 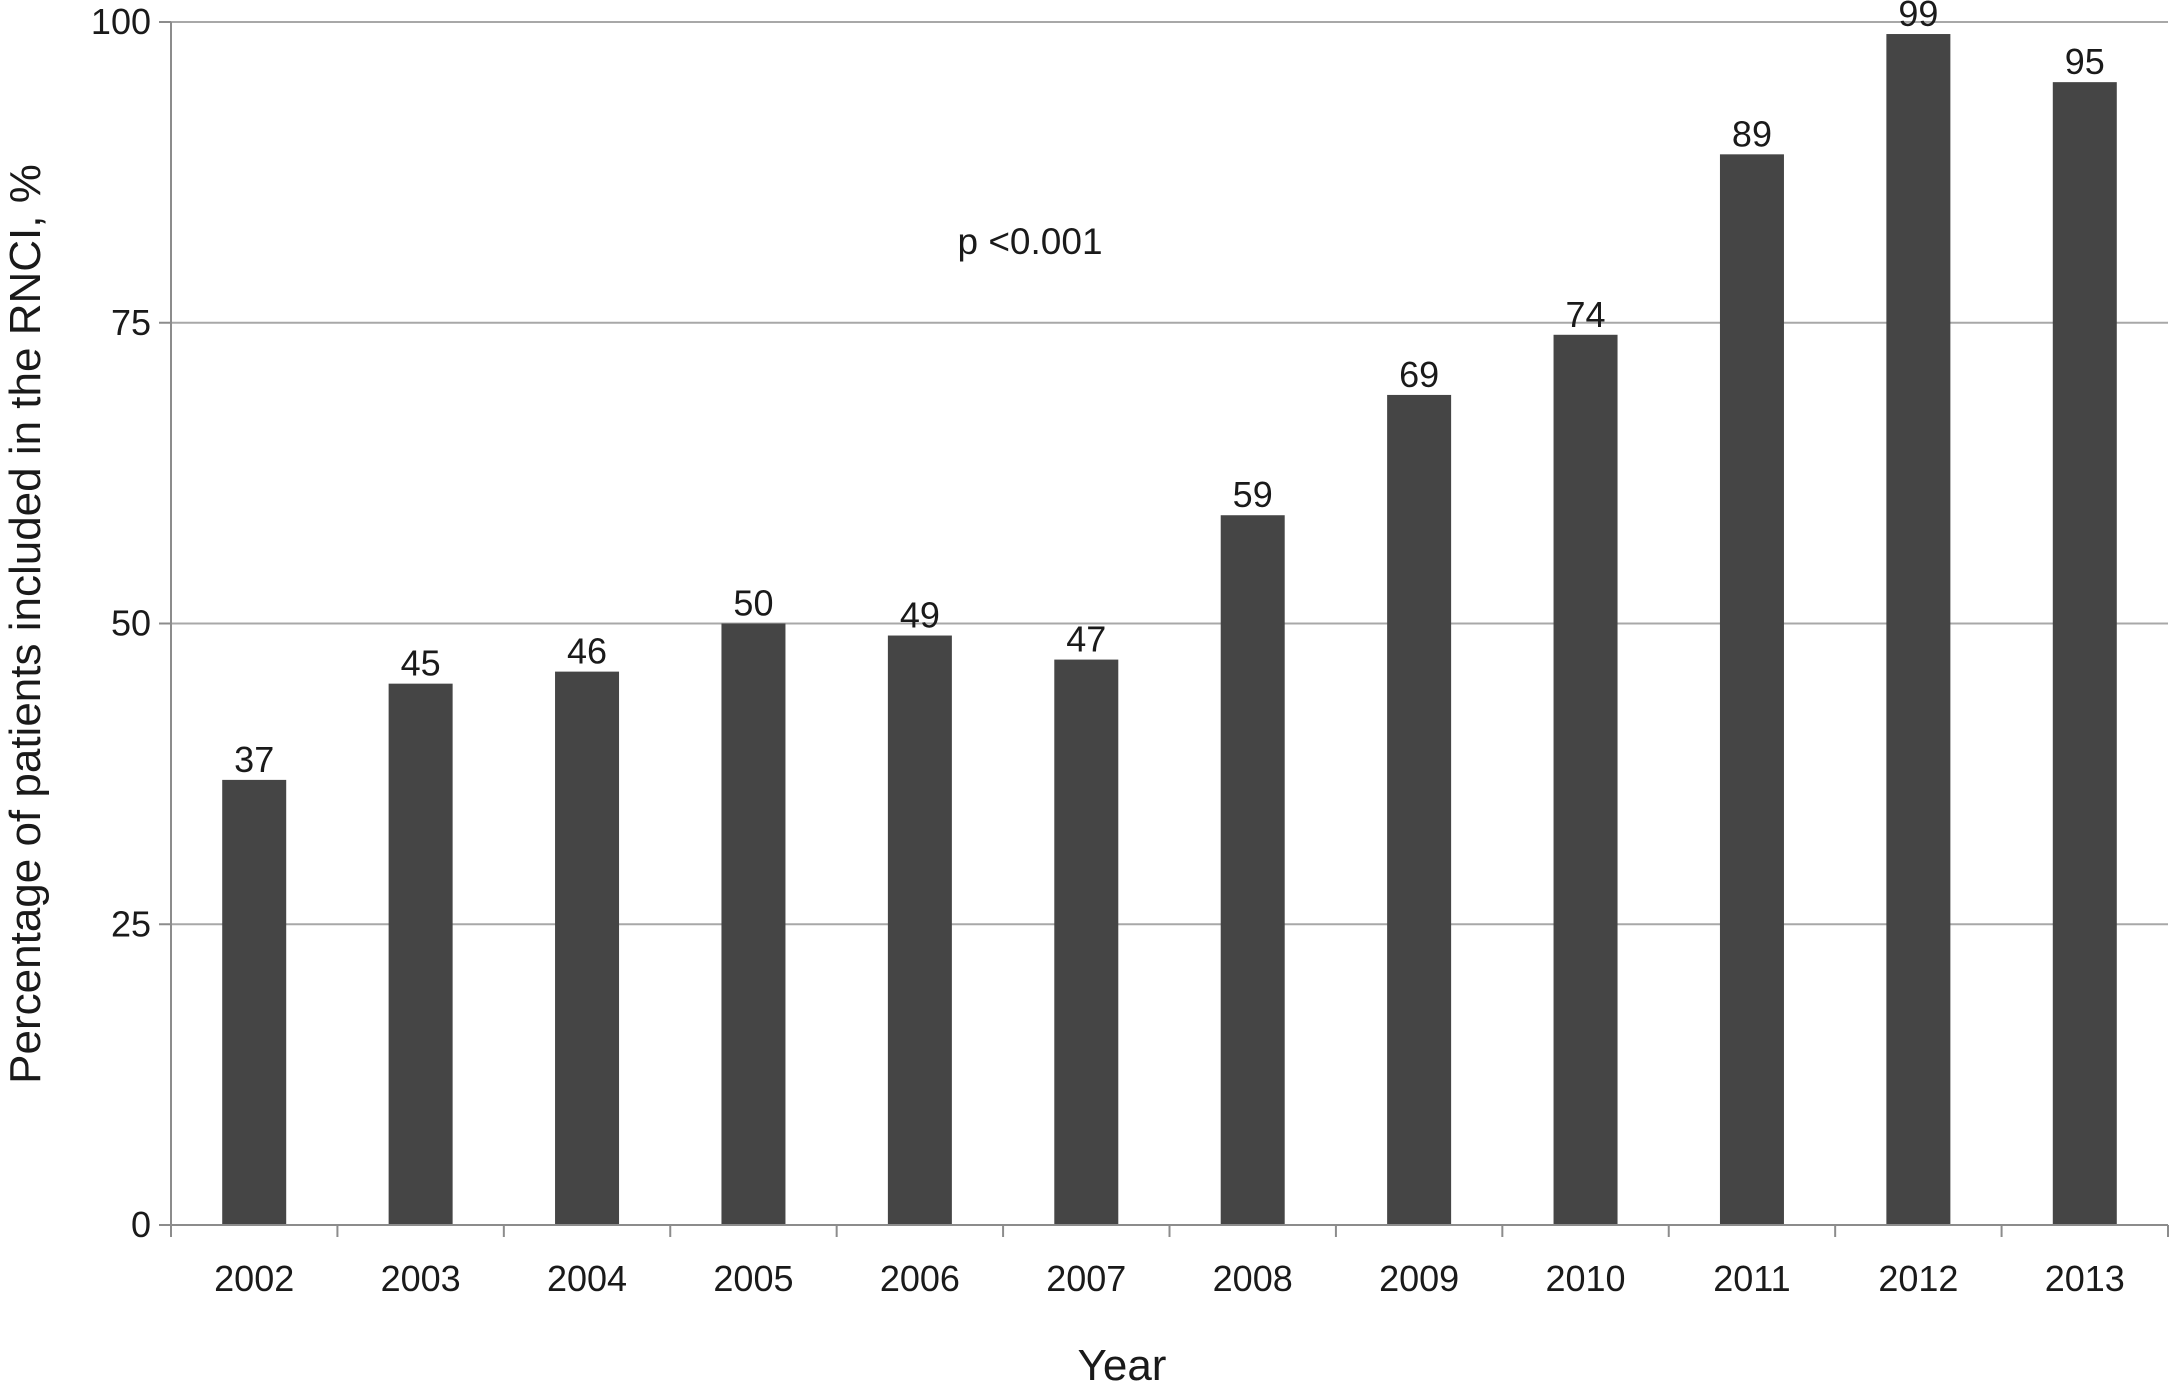 I want to click on x-tick-label: 2006, so click(x=920, y=1278).